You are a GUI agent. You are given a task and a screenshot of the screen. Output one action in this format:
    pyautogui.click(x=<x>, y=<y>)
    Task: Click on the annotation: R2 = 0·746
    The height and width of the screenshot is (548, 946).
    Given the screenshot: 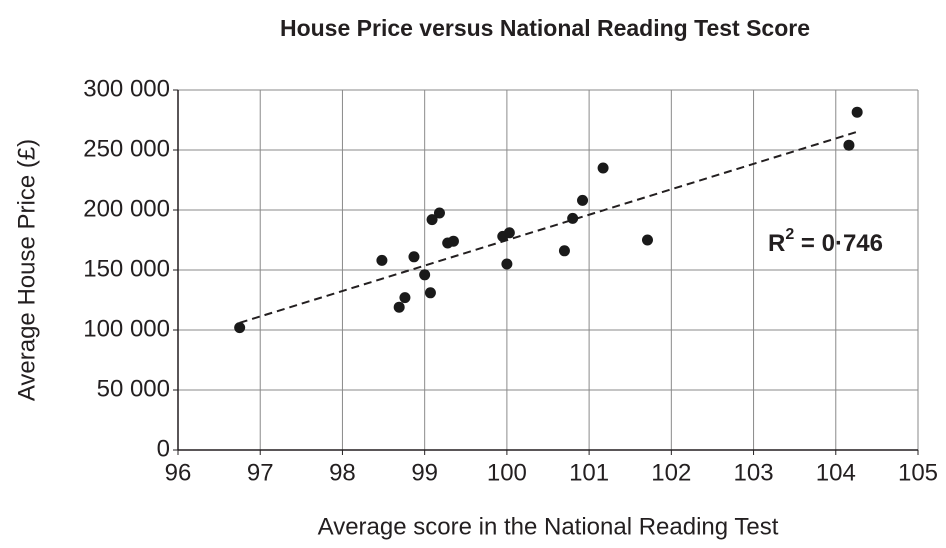 What is the action you would take?
    pyautogui.click(x=825, y=241)
    